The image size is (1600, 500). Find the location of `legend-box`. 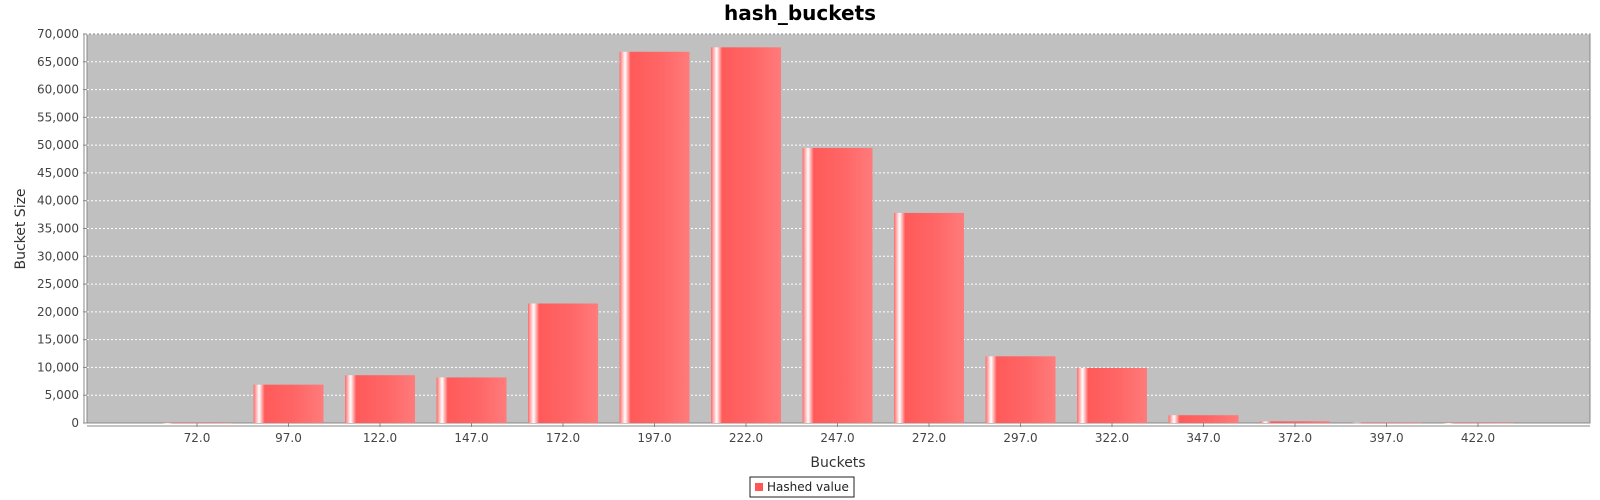

legend-box is located at coordinates (802, 487).